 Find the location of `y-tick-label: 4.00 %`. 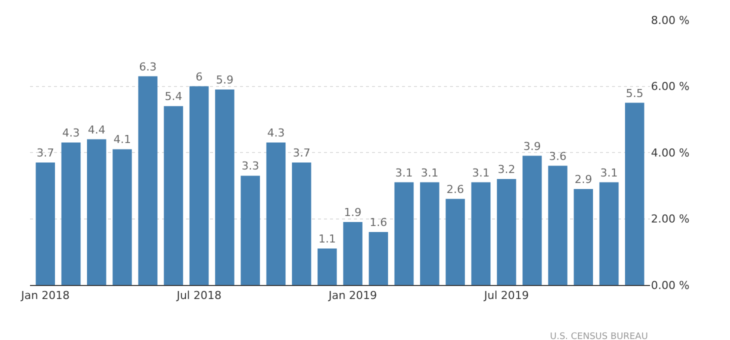

y-tick-label: 4.00 % is located at coordinates (670, 153).